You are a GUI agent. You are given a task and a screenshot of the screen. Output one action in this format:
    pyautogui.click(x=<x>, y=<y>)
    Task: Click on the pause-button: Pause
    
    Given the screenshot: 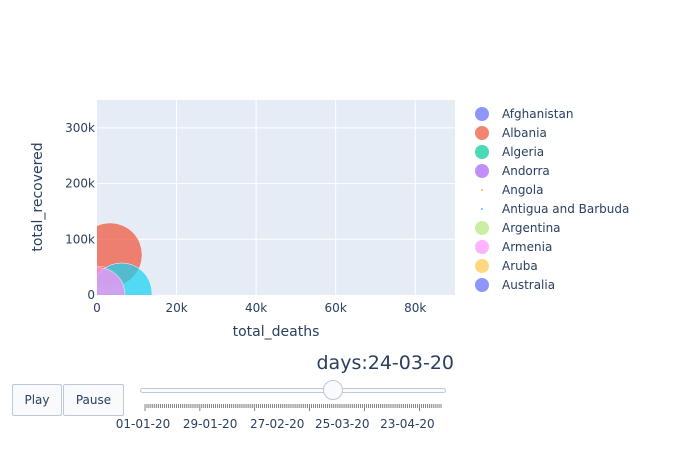 What is the action you would take?
    pyautogui.click(x=93, y=400)
    